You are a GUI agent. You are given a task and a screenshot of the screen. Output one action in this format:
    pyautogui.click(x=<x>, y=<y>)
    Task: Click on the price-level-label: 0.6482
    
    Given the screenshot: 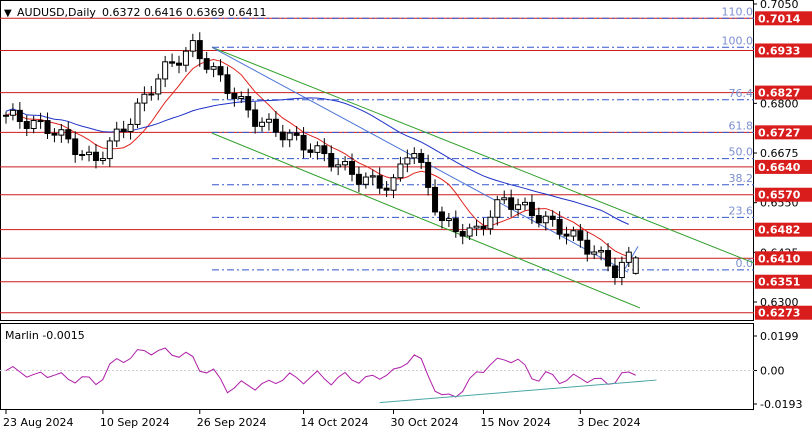 What is the action you would take?
    pyautogui.click(x=779, y=230)
    